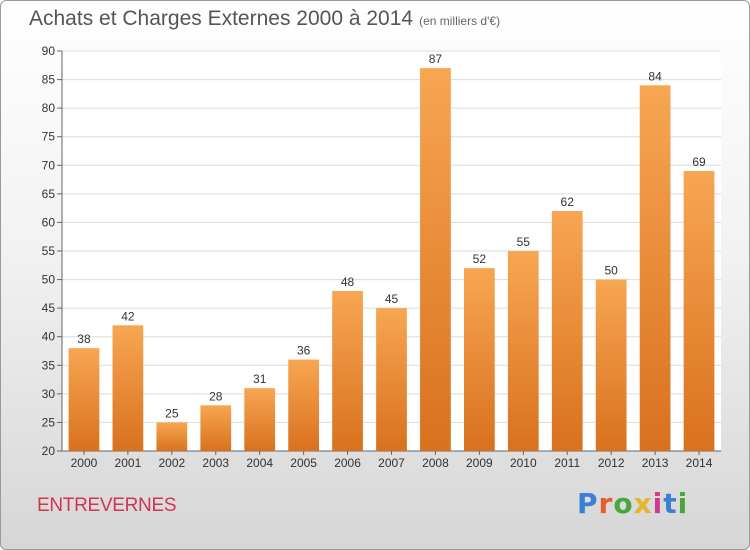 The image size is (750, 550). Describe the element at coordinates (49, 365) in the screenshot. I see `y-tick-label: 35` at that location.